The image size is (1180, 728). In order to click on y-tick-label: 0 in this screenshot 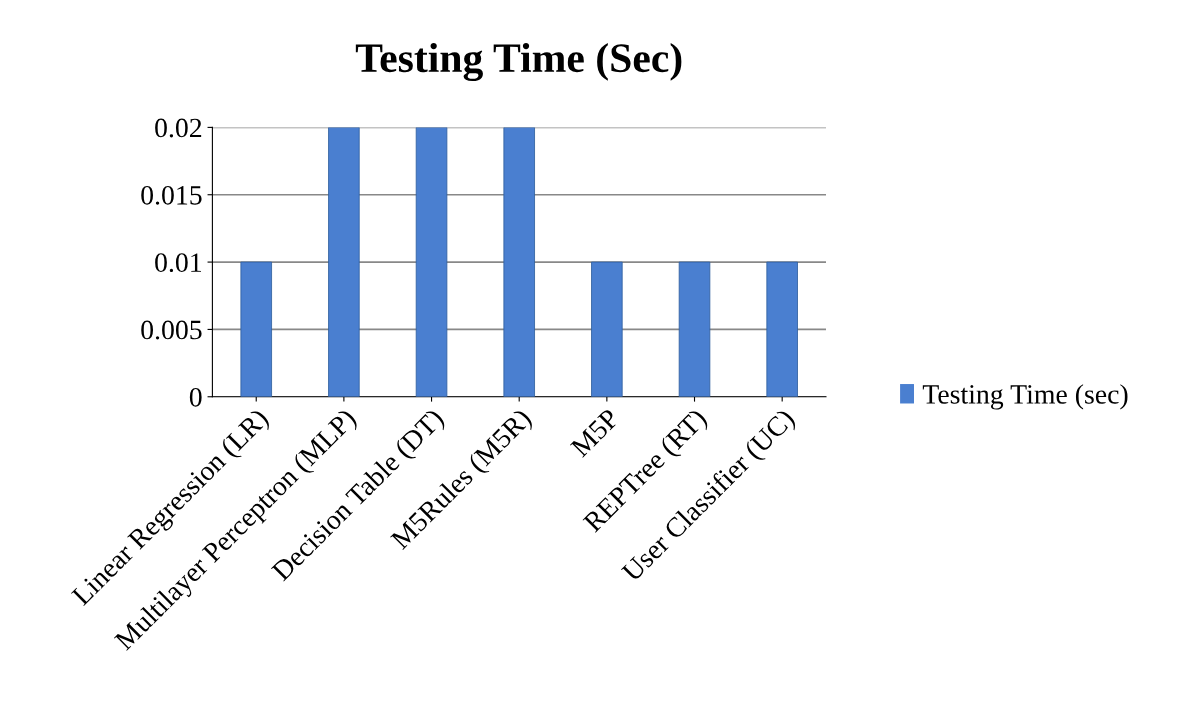, I will do `click(195, 397)`.